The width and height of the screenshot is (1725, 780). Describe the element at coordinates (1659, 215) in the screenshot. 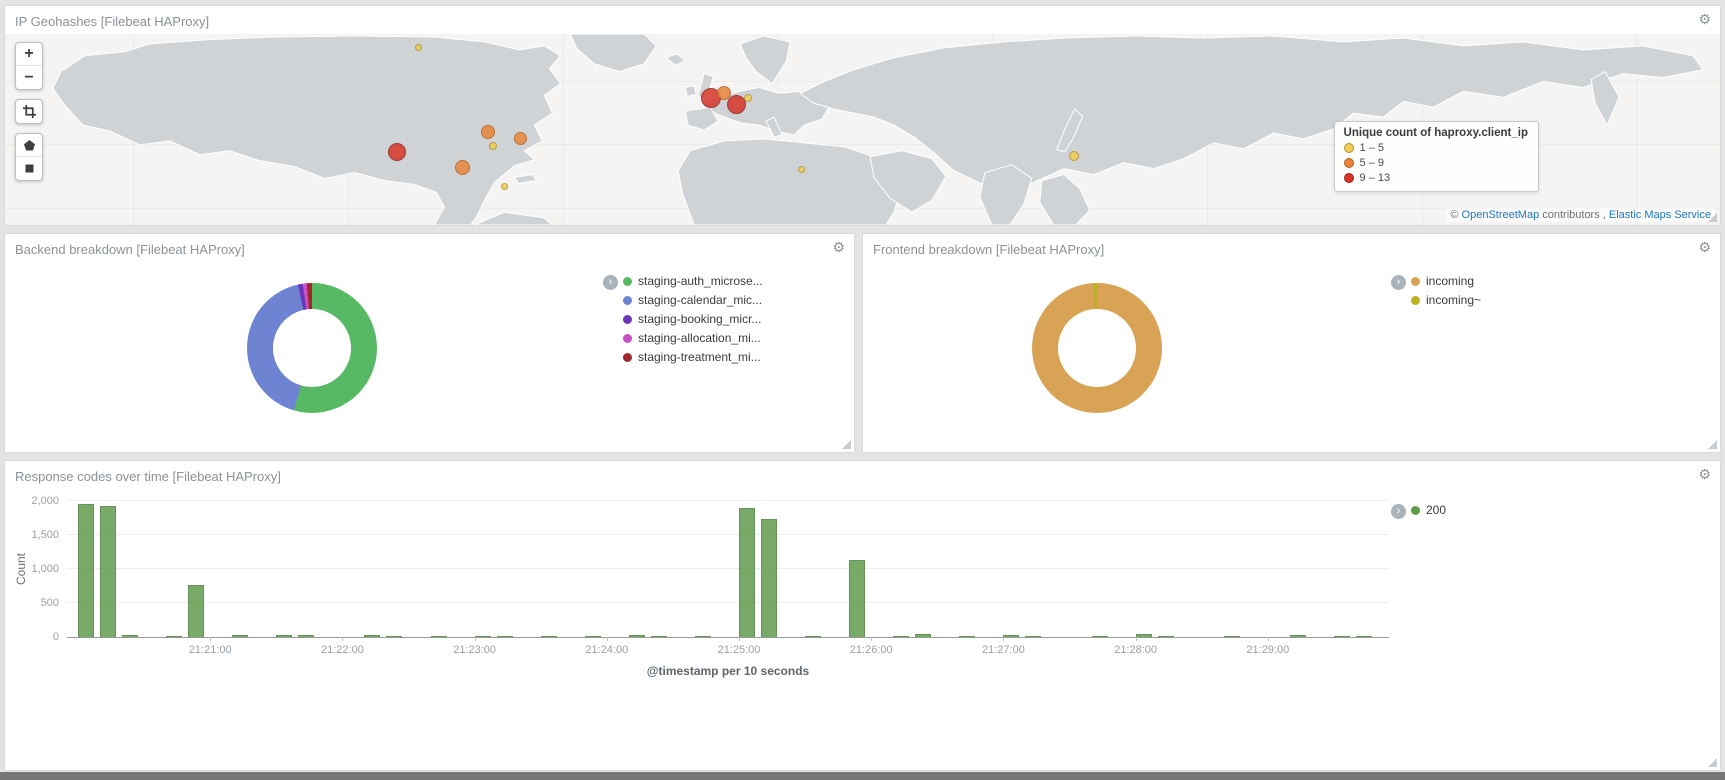

I see `elastic-maps-service-link: Elastic Maps Service` at that location.